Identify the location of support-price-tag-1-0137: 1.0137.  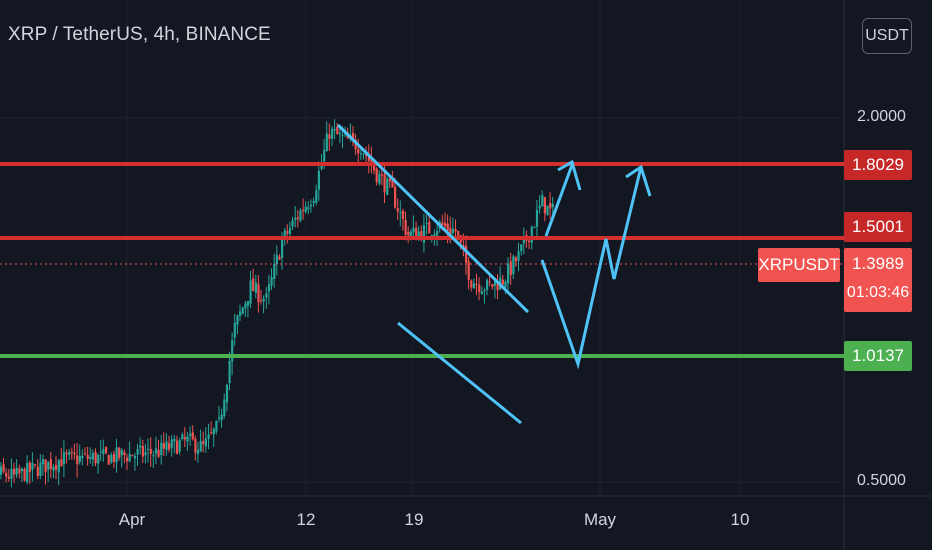
(878, 356).